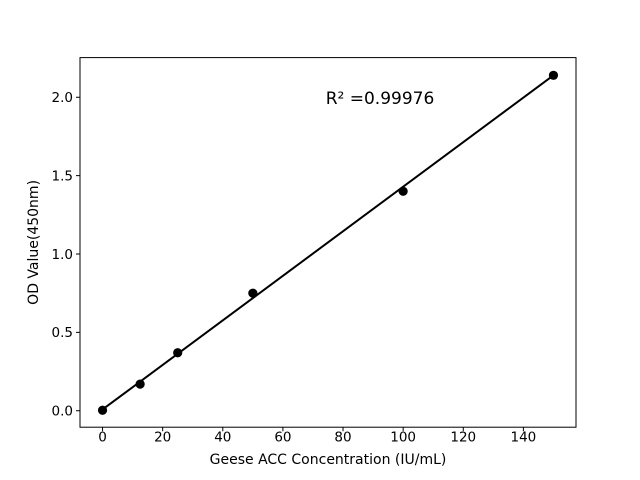 This screenshot has height=480, width=640. I want to click on y-axis-label: OD Value(450nm), so click(34, 242).